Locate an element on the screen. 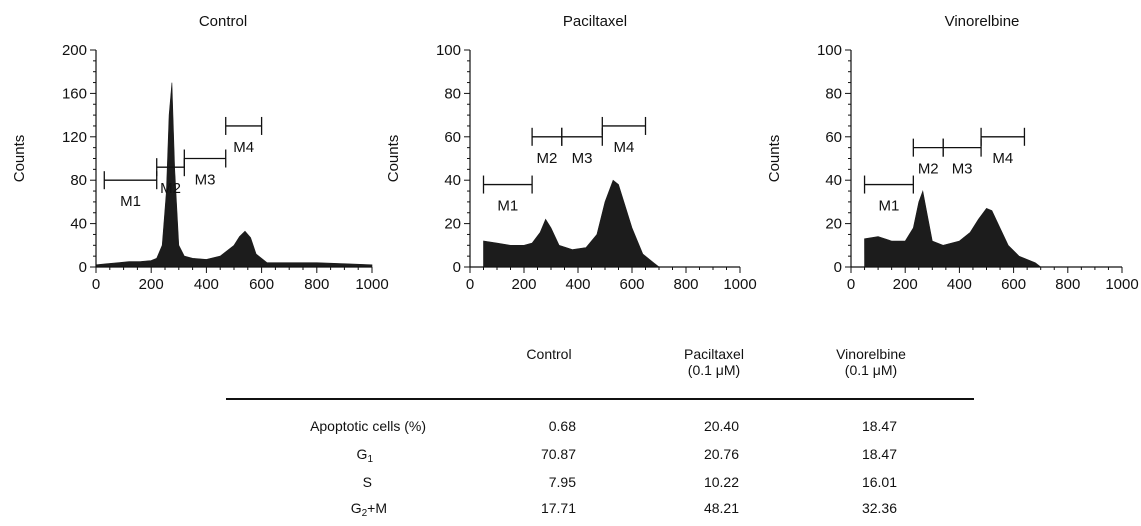 The image size is (1141, 526). cell-s-vinorelbine: 16.01 is located at coordinates (879, 482).